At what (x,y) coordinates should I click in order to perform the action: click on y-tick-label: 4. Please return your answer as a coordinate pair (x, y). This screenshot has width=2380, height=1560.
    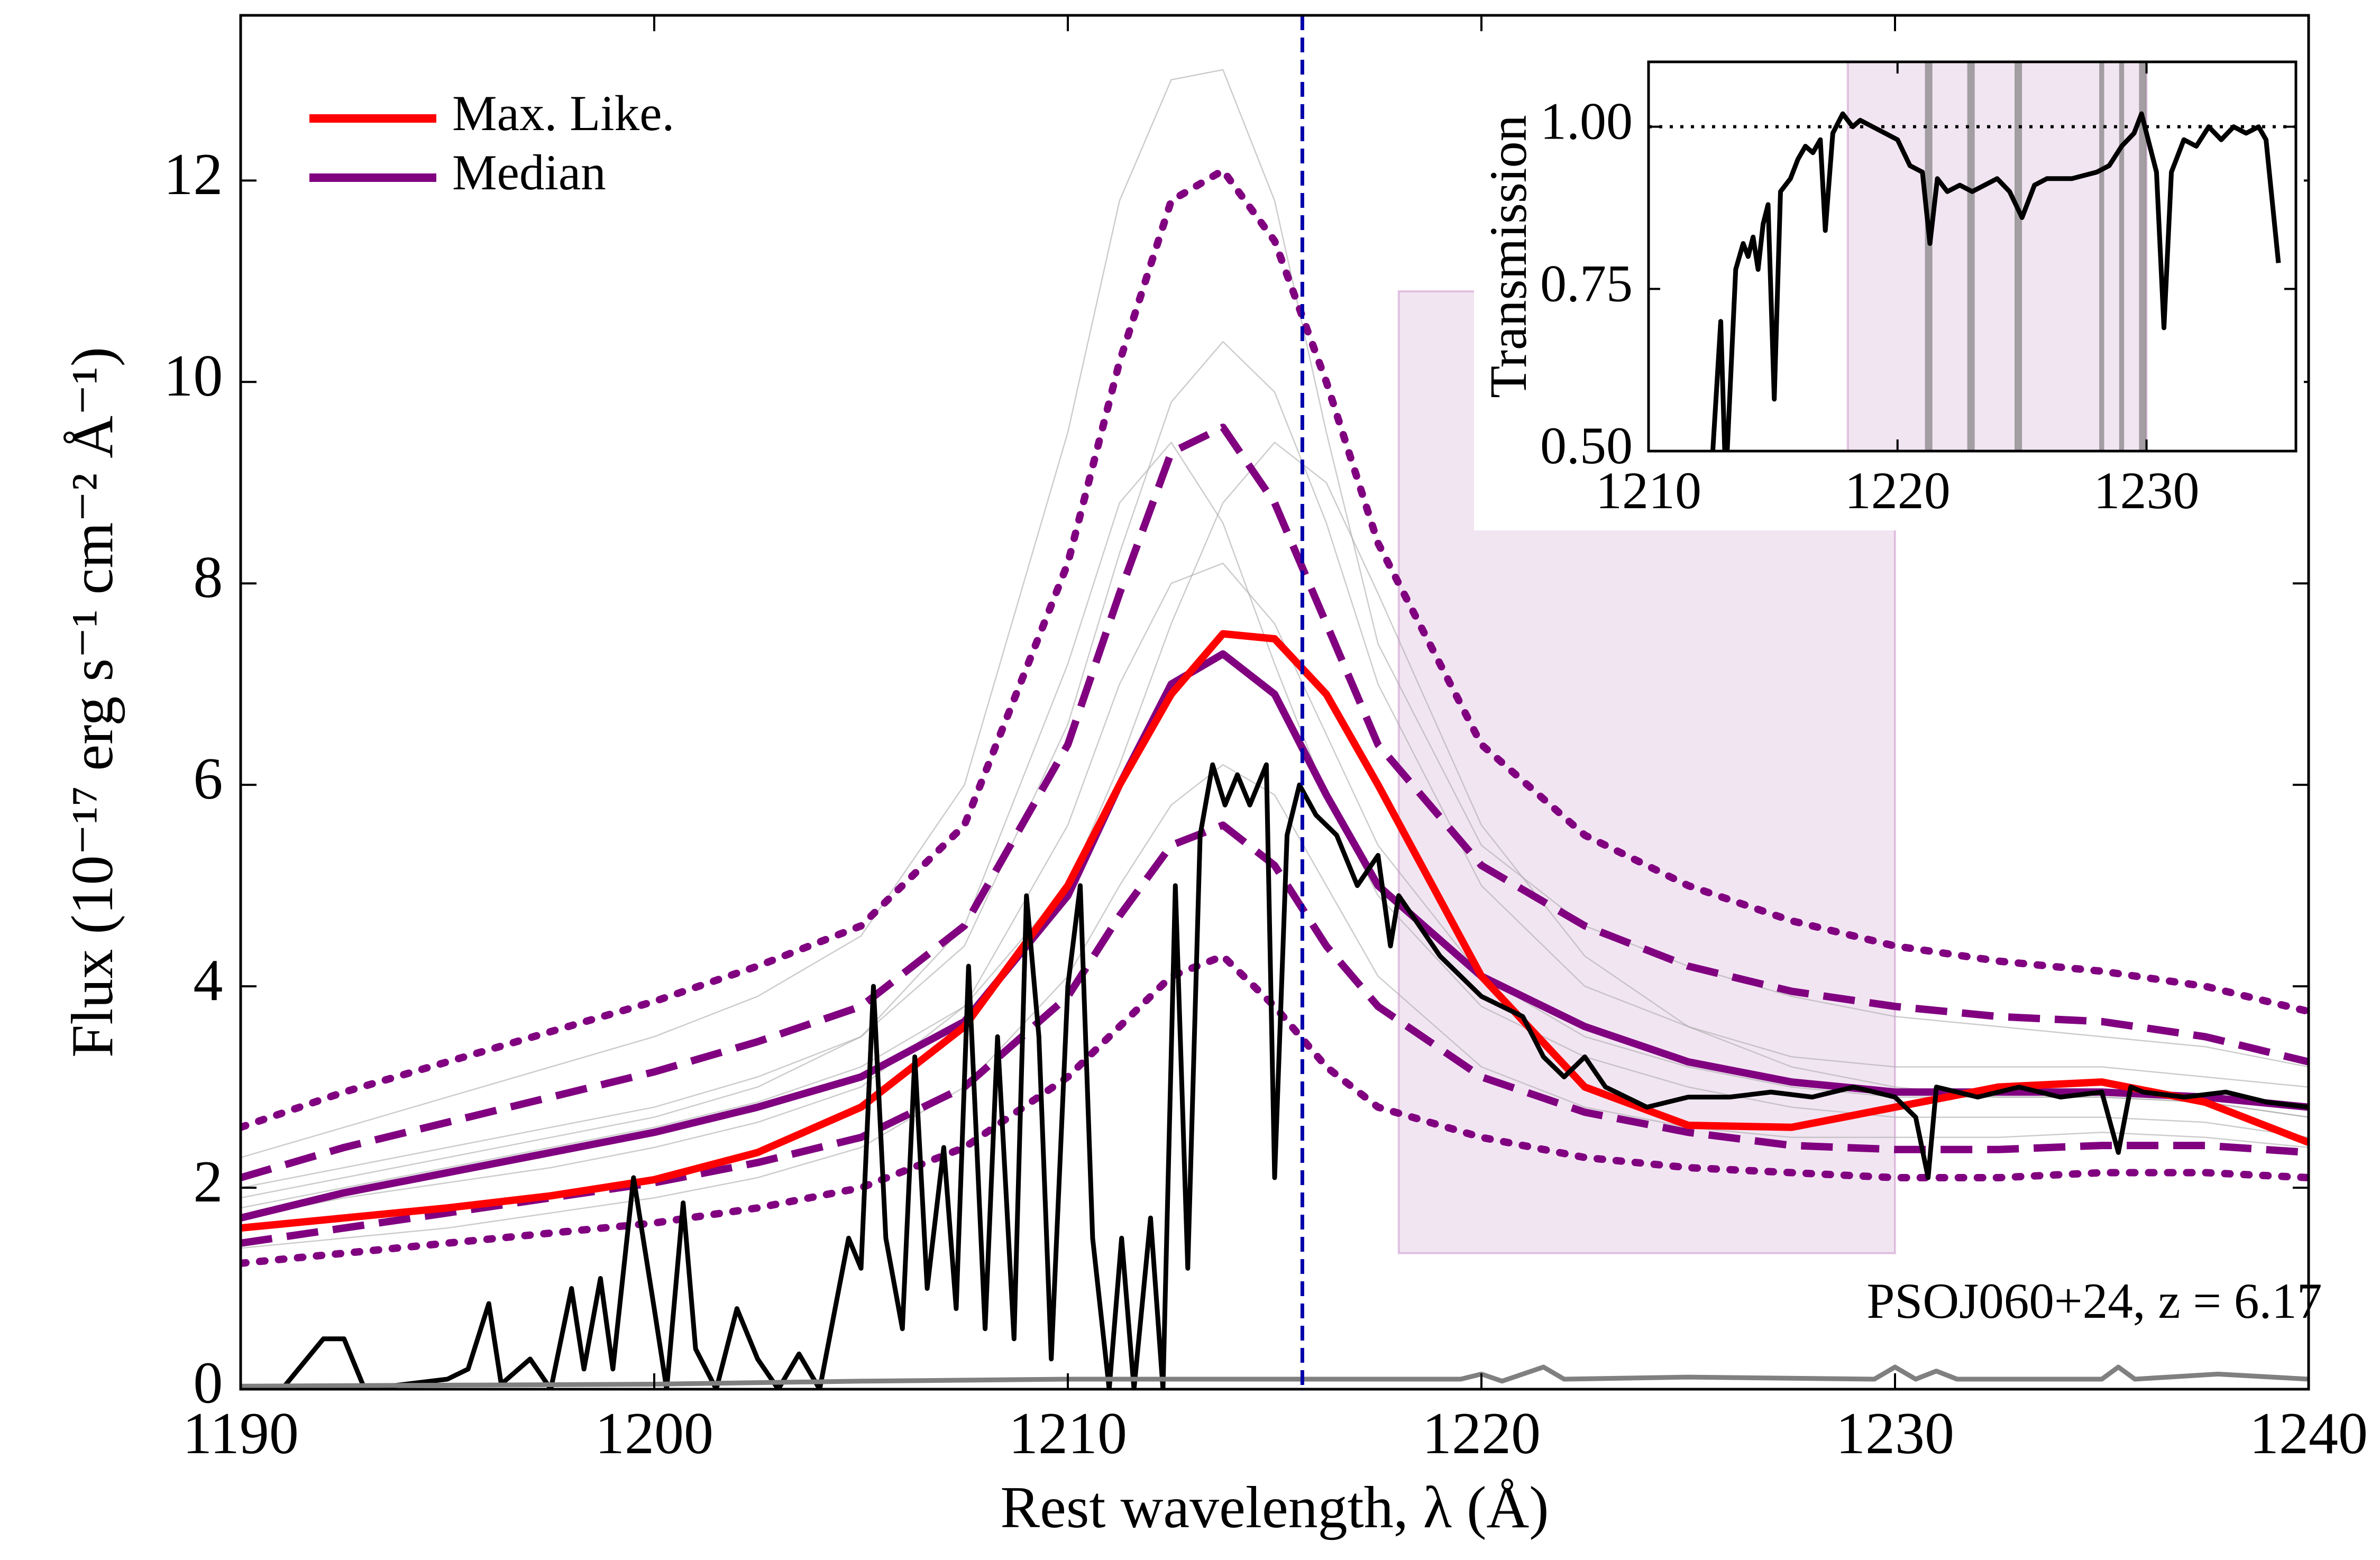
    Looking at the image, I should click on (208, 980).